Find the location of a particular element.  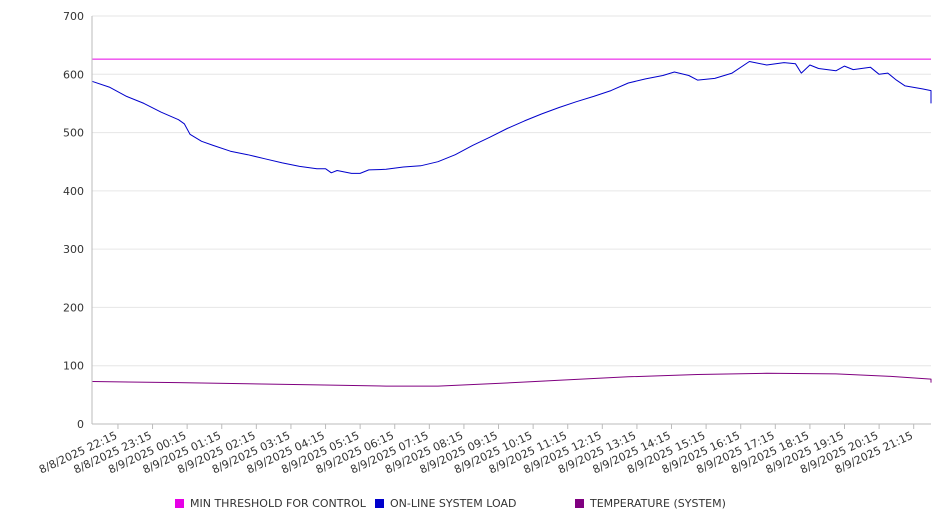

y-tick-label: 300 is located at coordinates (73, 249).